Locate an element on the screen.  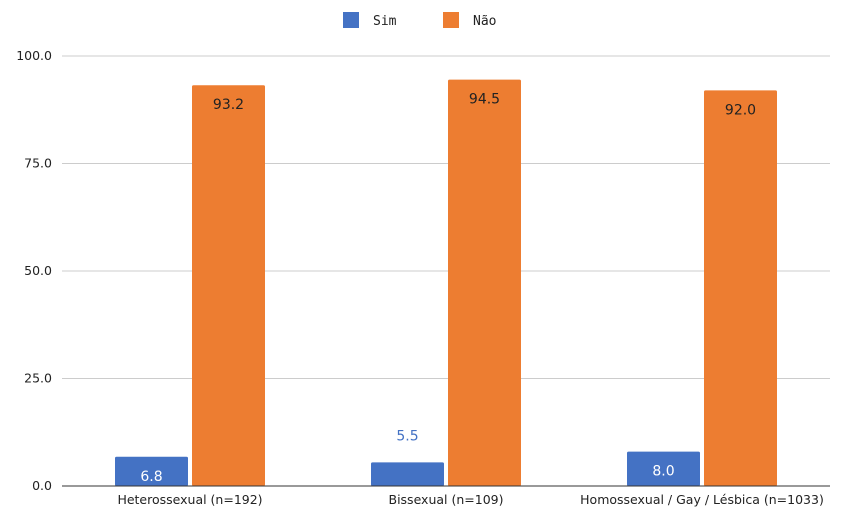
x-category-label: Heterossexual (n=192) is located at coordinates (189, 499).